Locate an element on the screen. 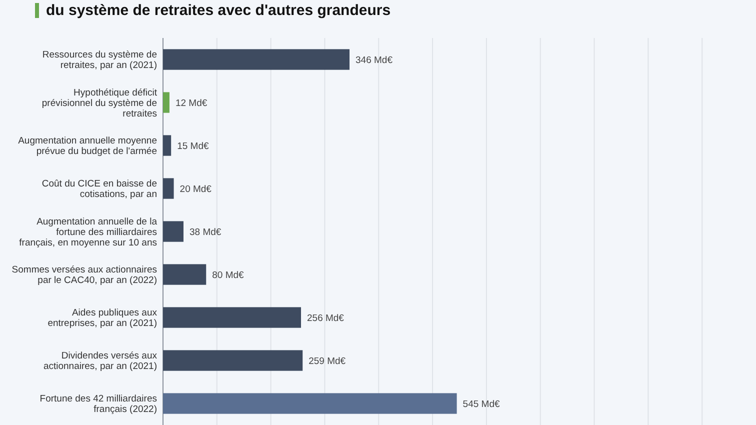 The image size is (756, 425). data-label: 38 Md€ is located at coordinates (205, 232).